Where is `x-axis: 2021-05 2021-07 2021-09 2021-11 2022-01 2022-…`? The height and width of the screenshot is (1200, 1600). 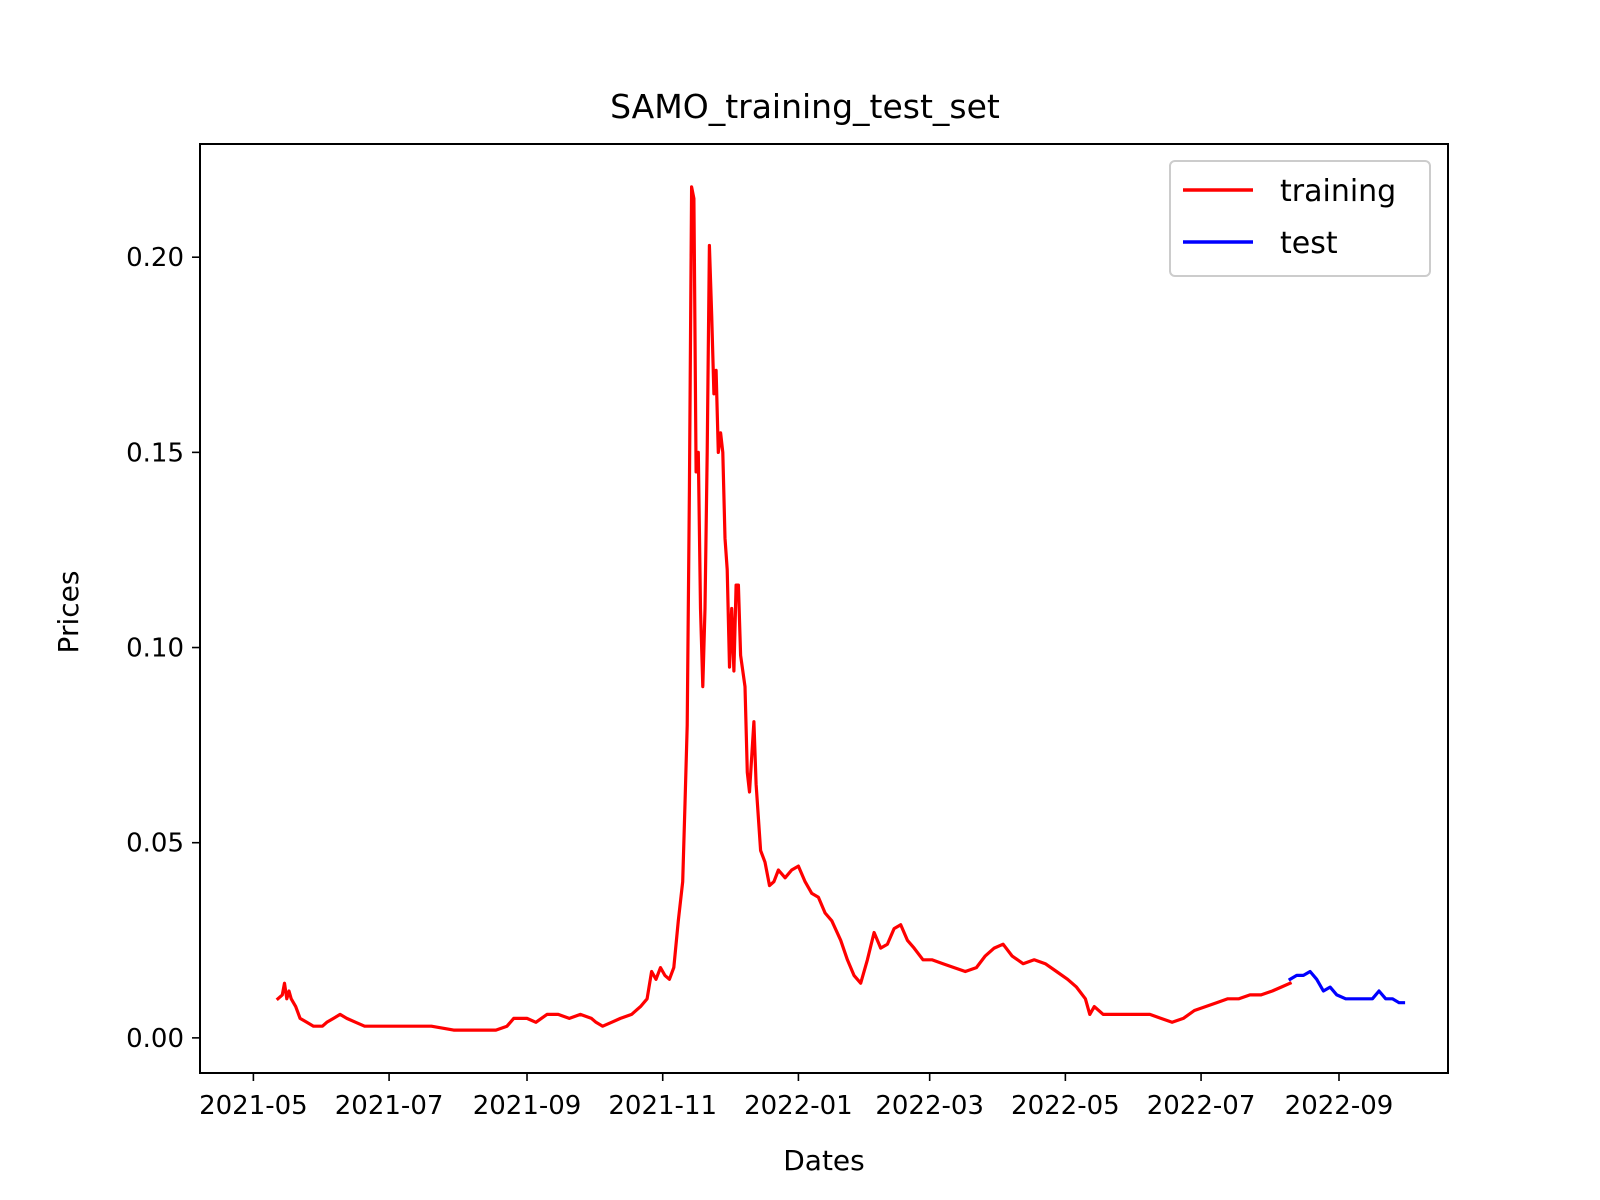 x-axis: 2021-05 2021-07 2021-09 2021-11 2022-01 2022-… is located at coordinates (796, 1097).